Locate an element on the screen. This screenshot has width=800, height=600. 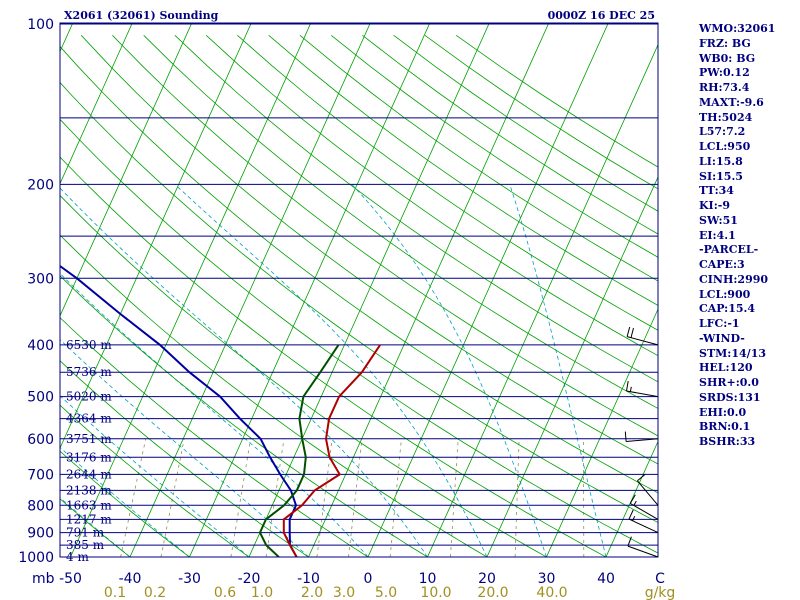
temperature-unit-label: C is located at coordinates (660, 579).